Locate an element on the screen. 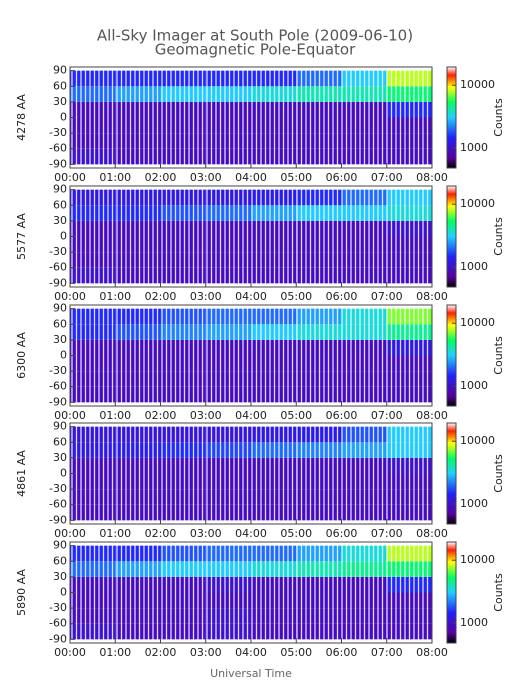 The image size is (510, 684). x-tick-label: 04:00 is located at coordinates (251, 296).